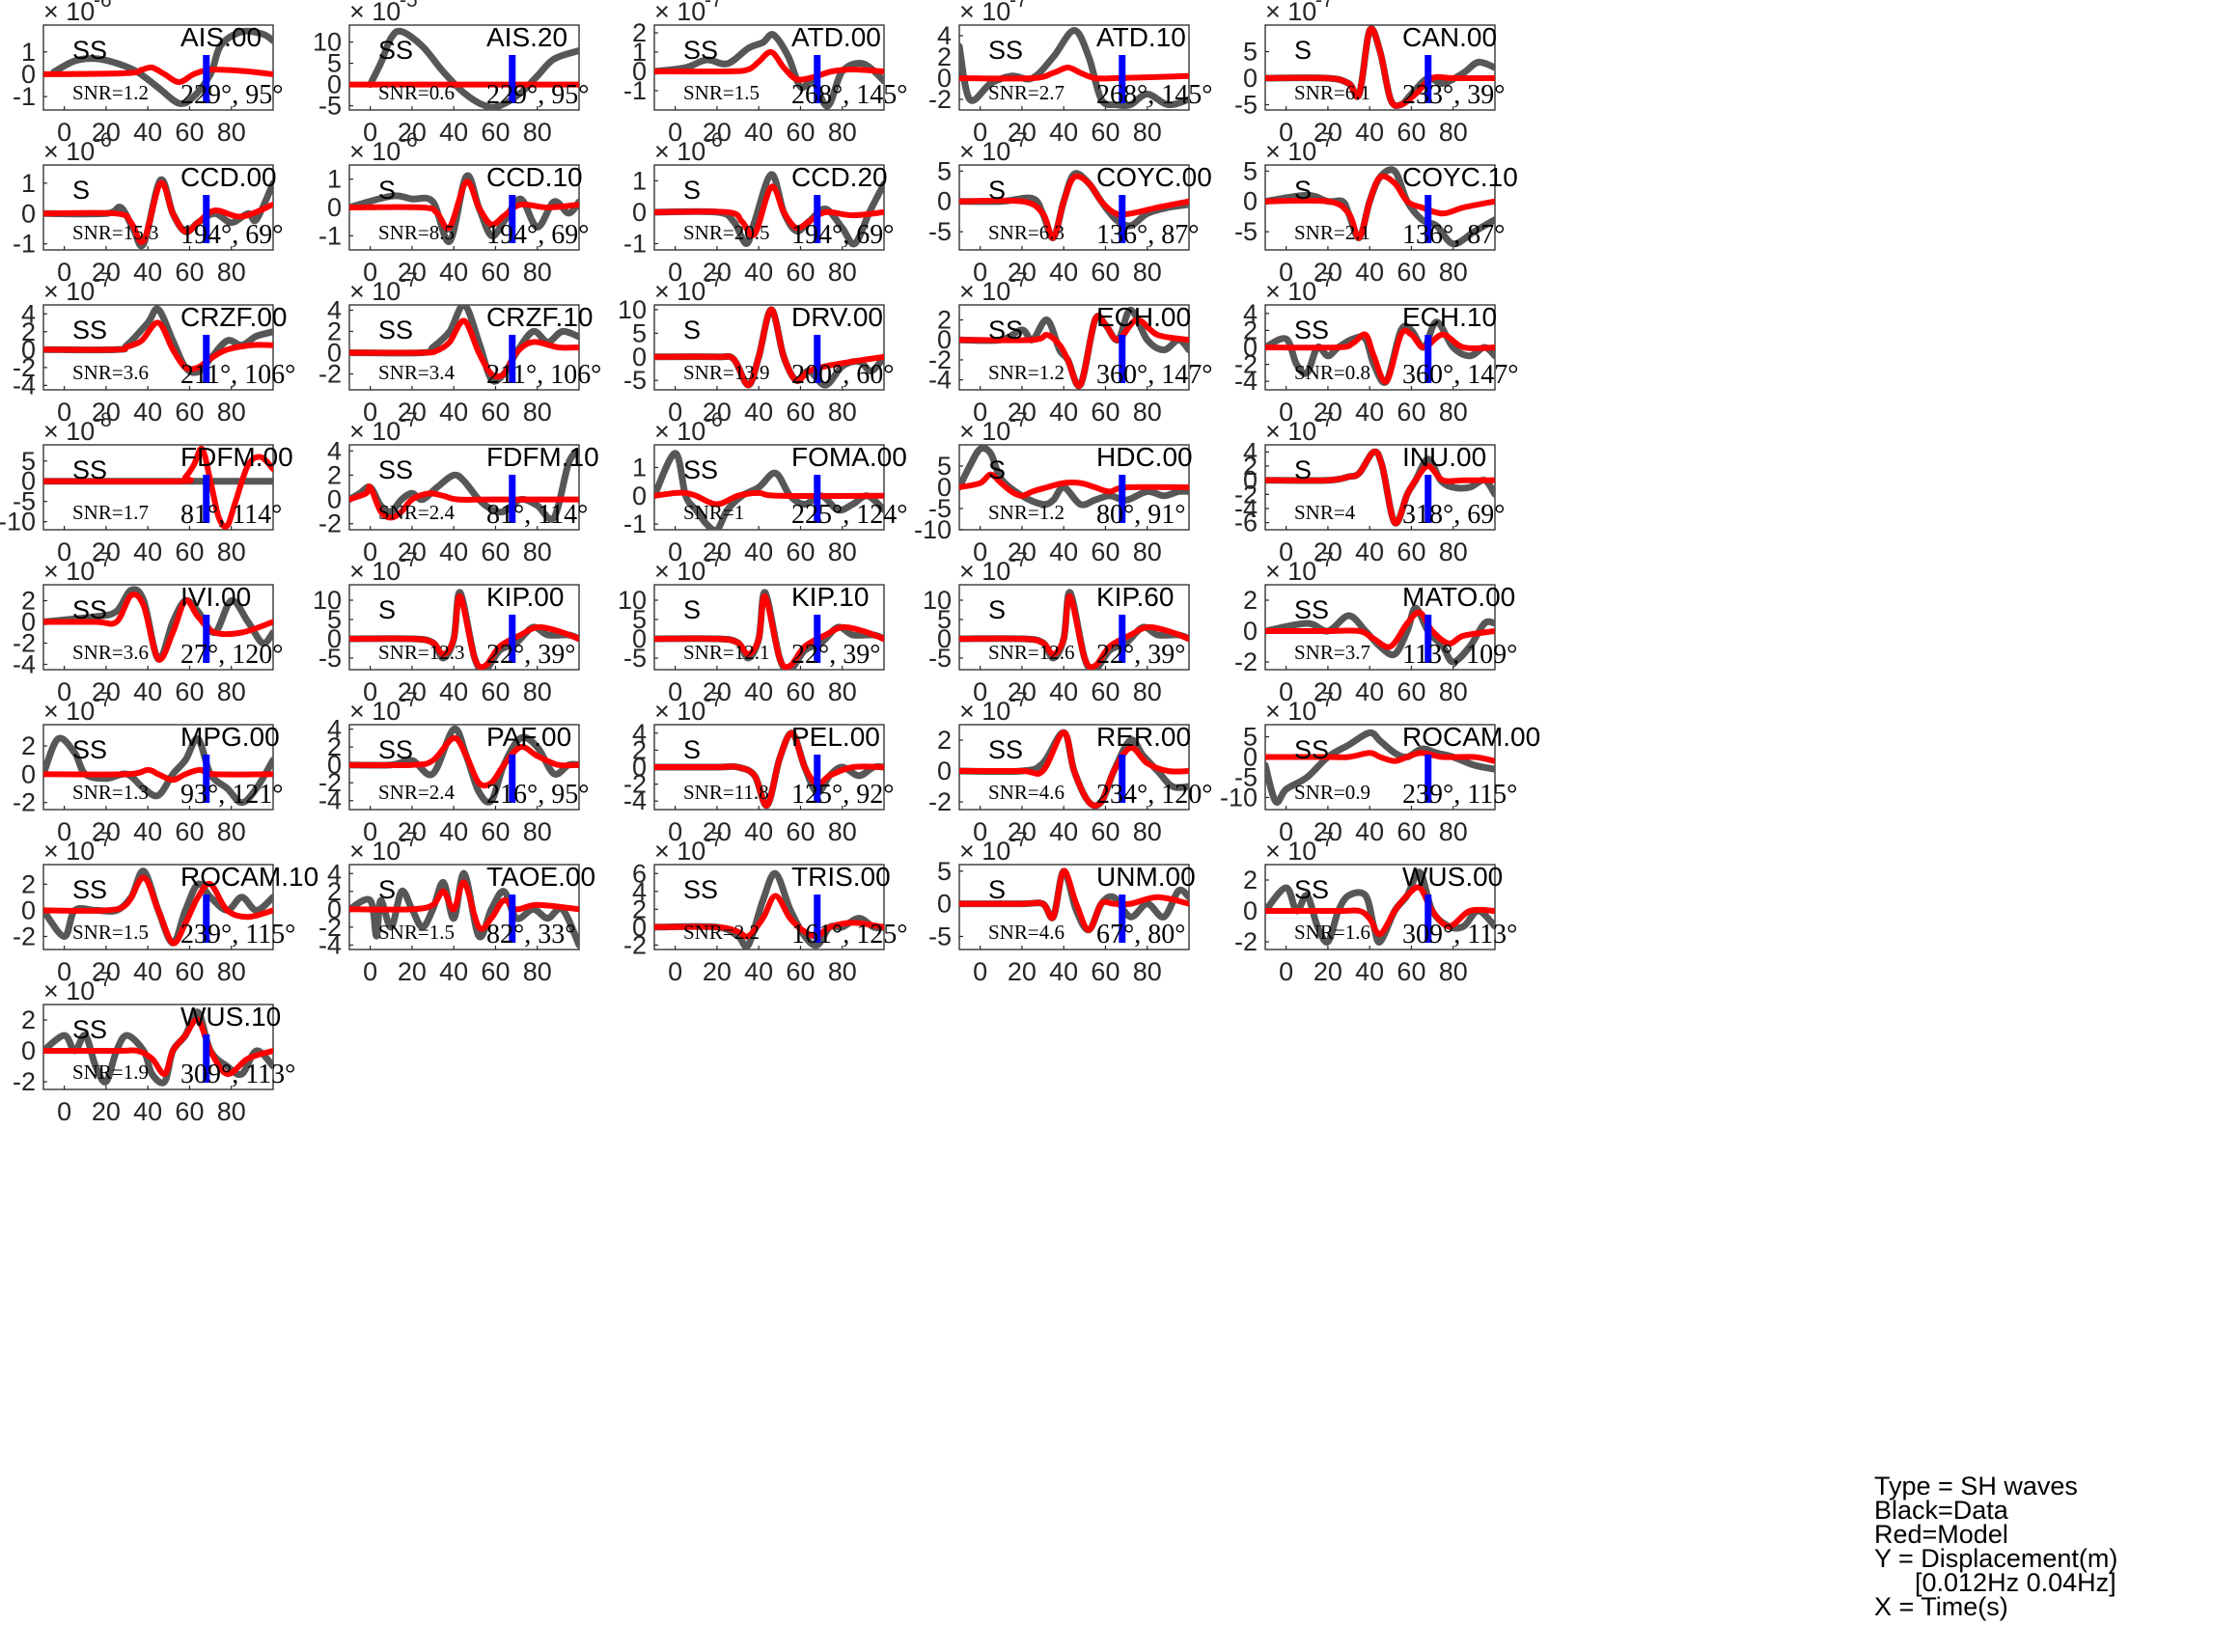 The width and height of the screenshot is (2240, 1652). Describe the element at coordinates (726, 792) in the screenshot. I see `snr-label: SNR=11.8` at that location.